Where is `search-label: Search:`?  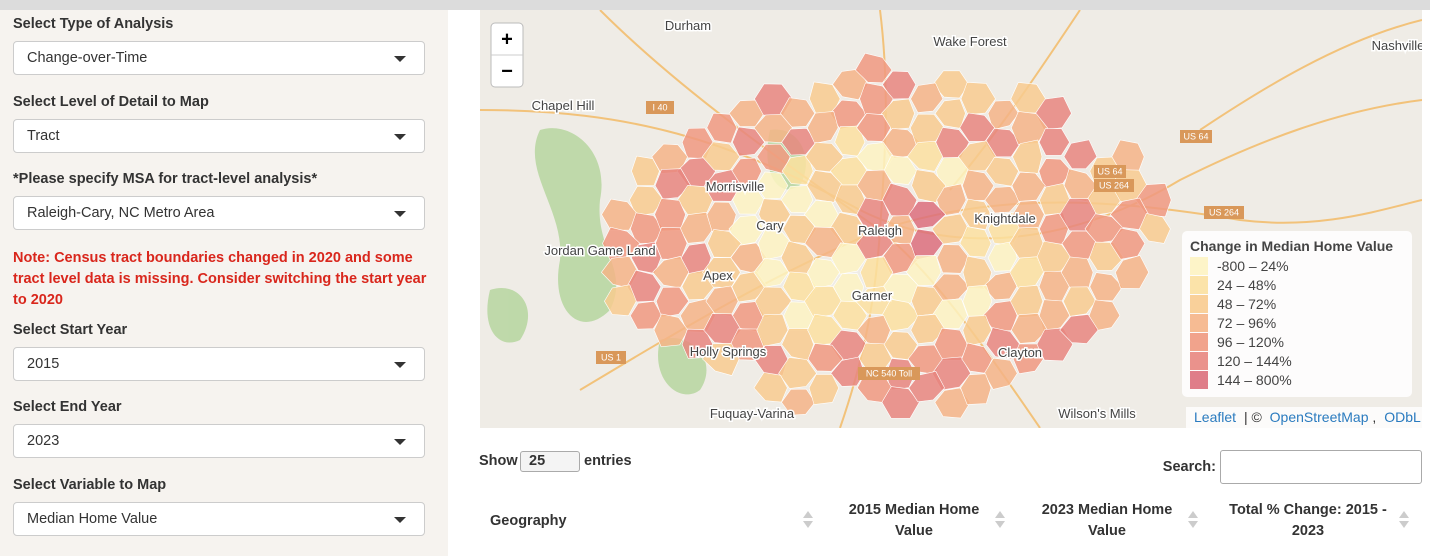
search-label: Search: is located at coordinates (1189, 467).